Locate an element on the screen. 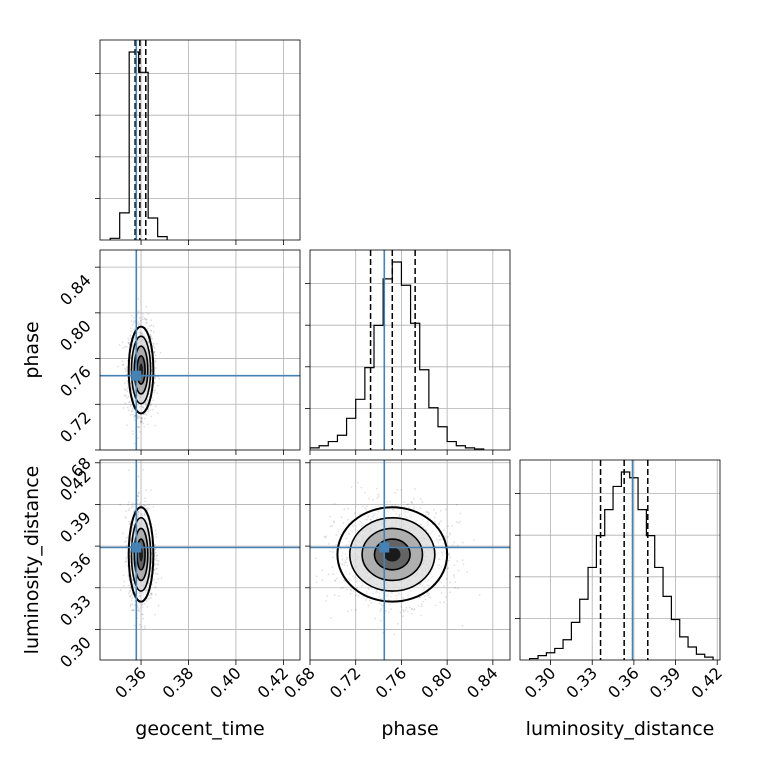  truth-marker is located at coordinates (136, 547).